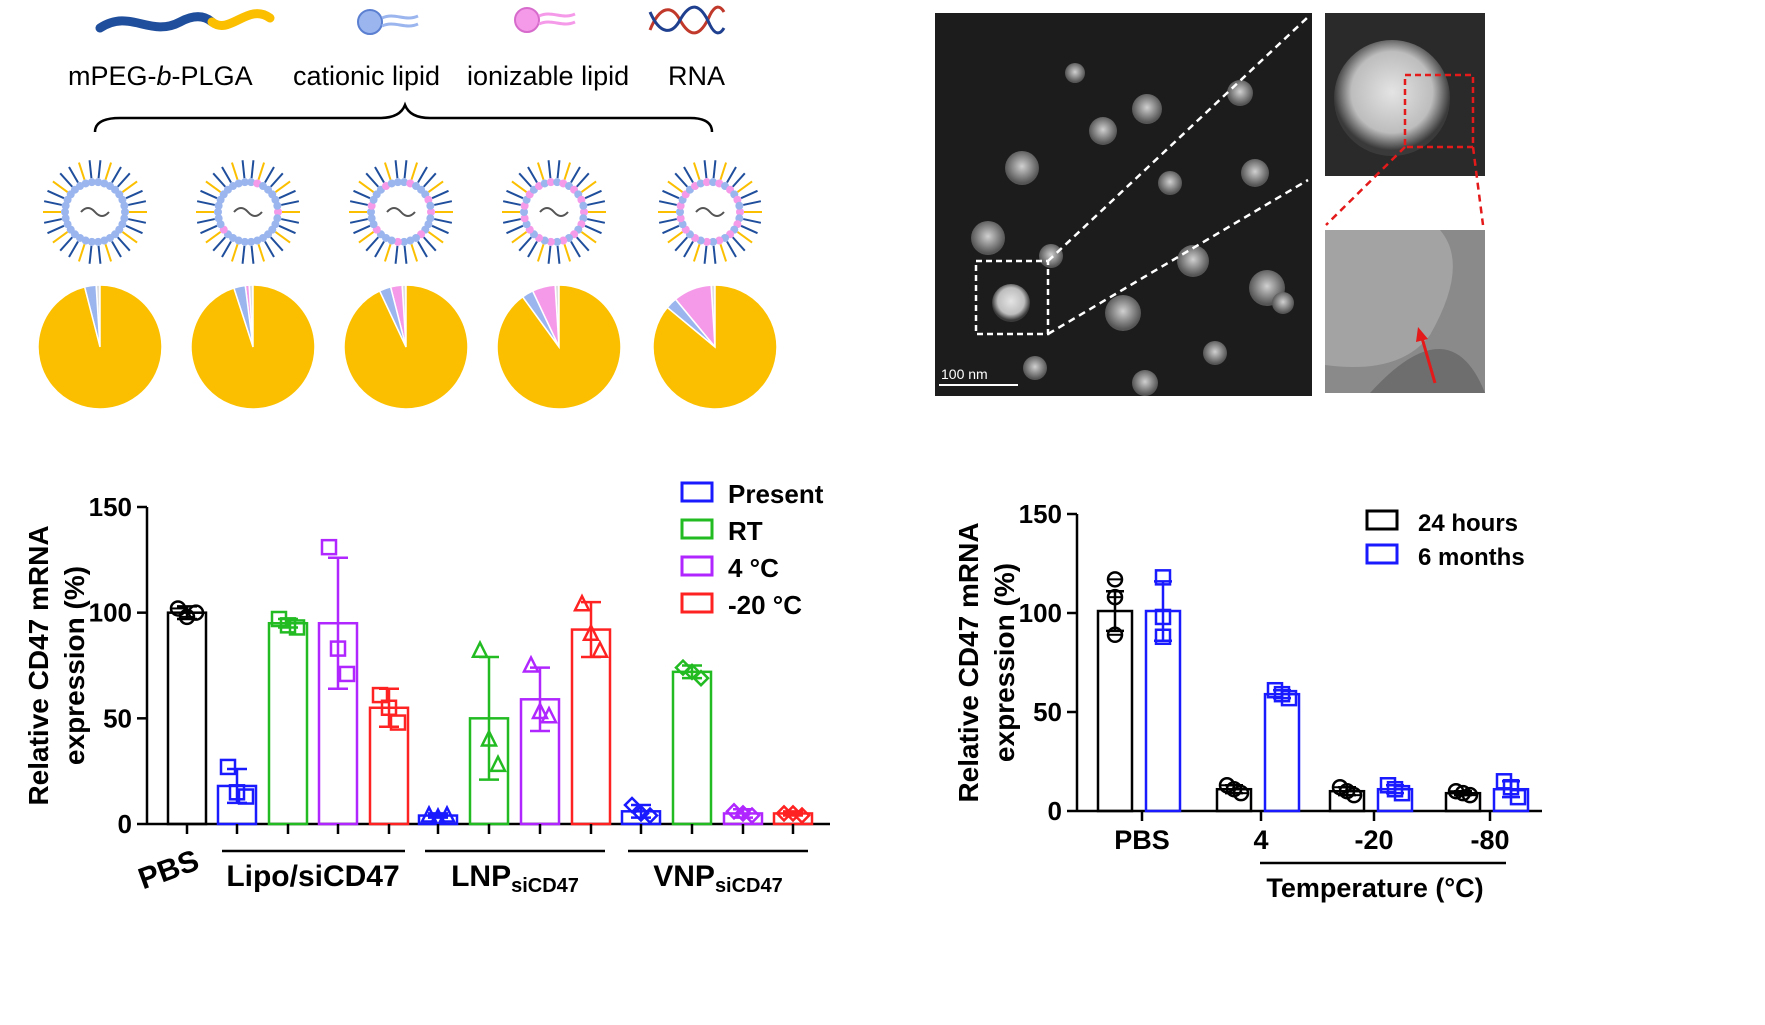 This screenshot has height=1025, width=1765. I want to click on polymer-plga-icon, so click(241, 19).